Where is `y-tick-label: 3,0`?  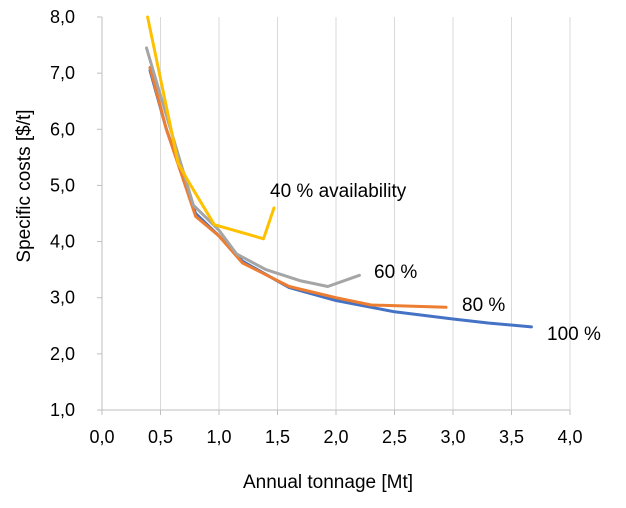 y-tick-label: 3,0 is located at coordinates (62, 298).